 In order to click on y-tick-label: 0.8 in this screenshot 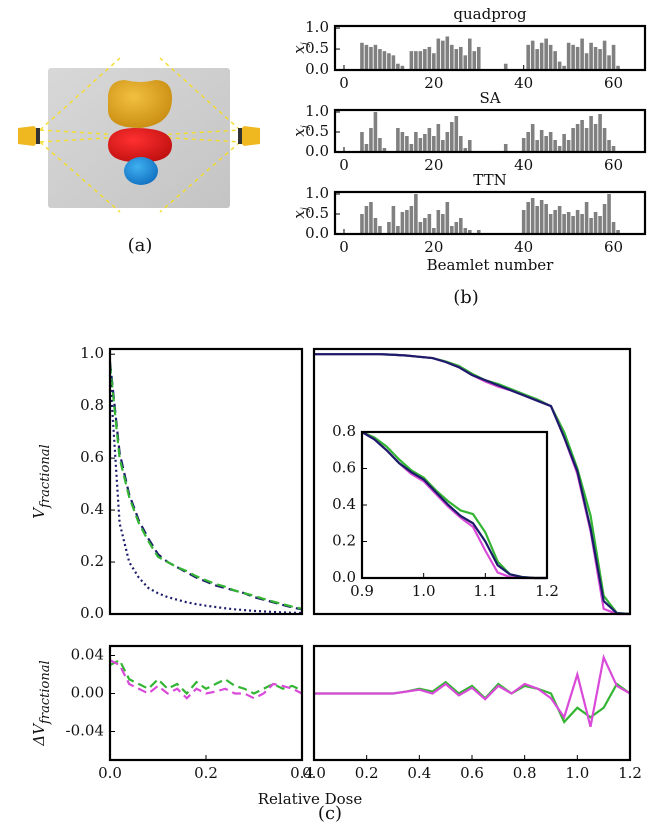, I will do `click(92, 405)`.